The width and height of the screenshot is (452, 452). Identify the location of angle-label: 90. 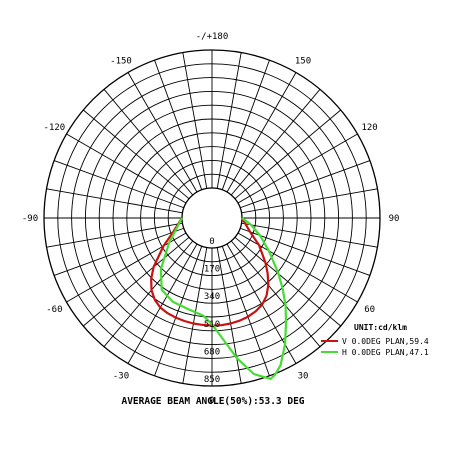
(394, 219).